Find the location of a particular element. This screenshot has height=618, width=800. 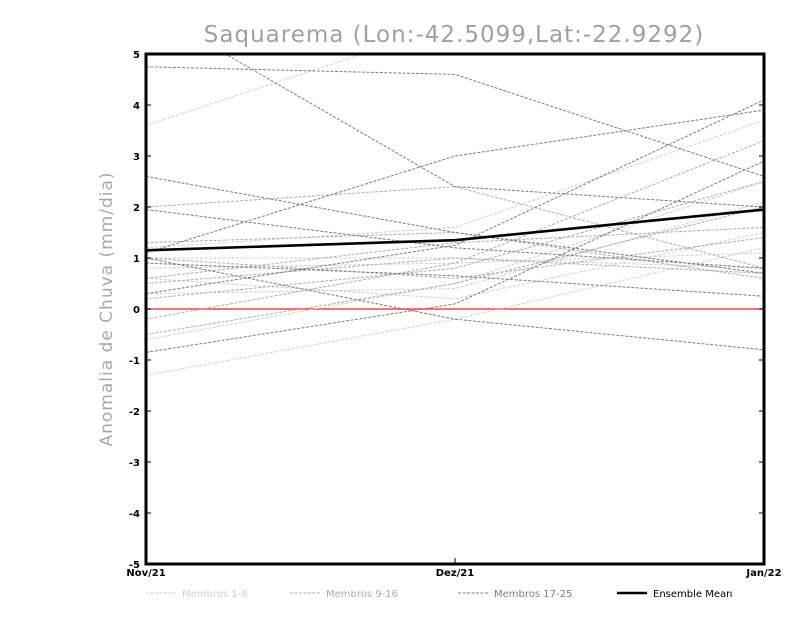

y-tick-label: 1 is located at coordinates (136, 259).